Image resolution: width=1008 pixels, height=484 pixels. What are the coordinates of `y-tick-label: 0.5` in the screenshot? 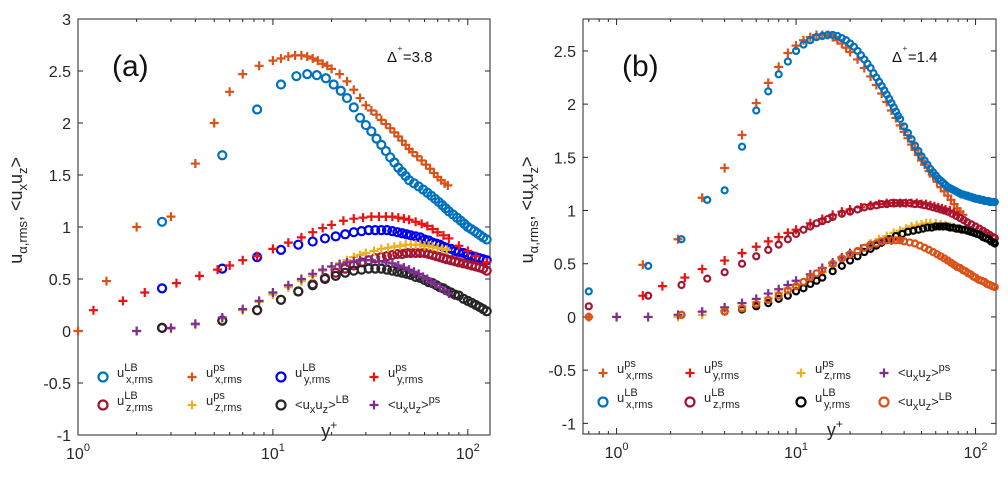 It's located at (565, 265).